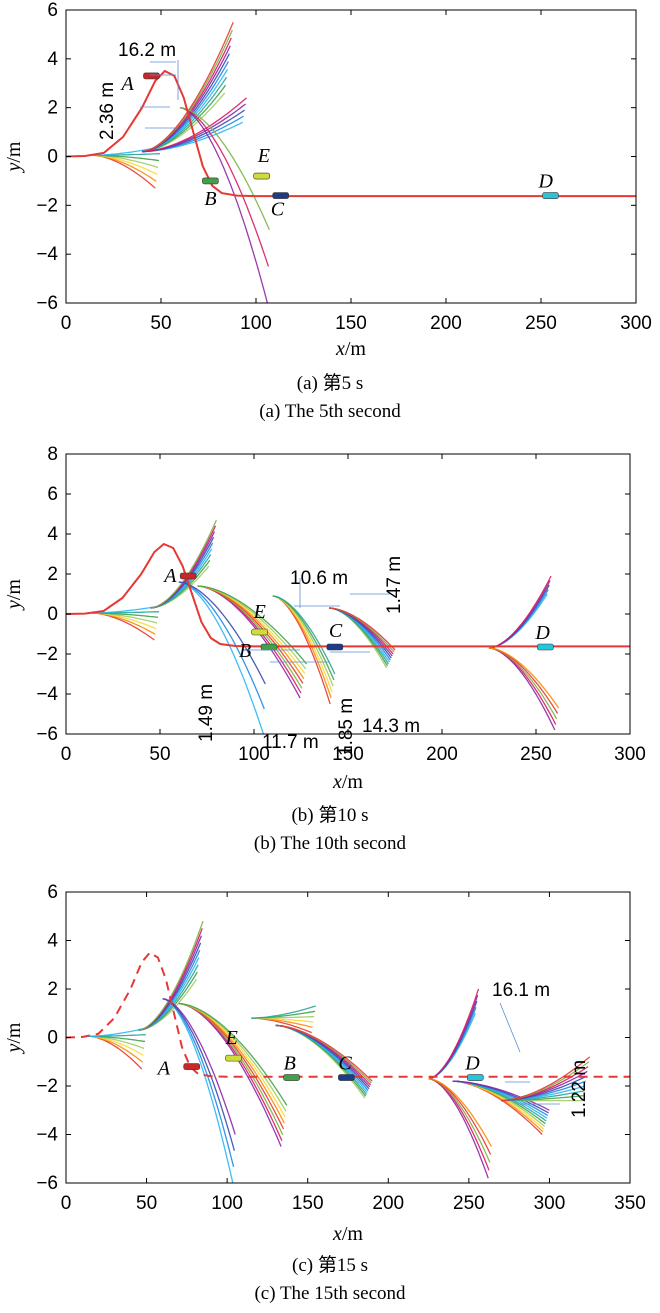 Image resolution: width=660 pixels, height=1313 pixels. I want to click on y-tick-label: 6, so click(52, 892).